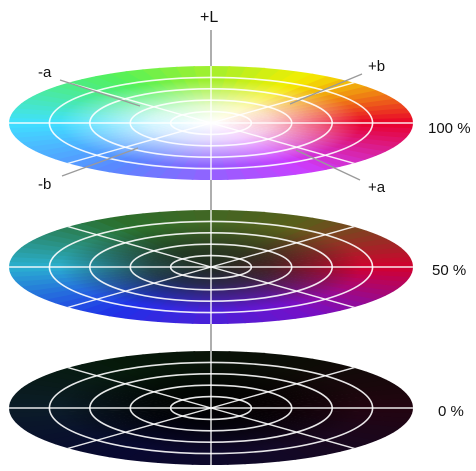  What do you see at coordinates (449, 128) in the screenshot?
I see `lightness-100-label: 100 %` at bounding box center [449, 128].